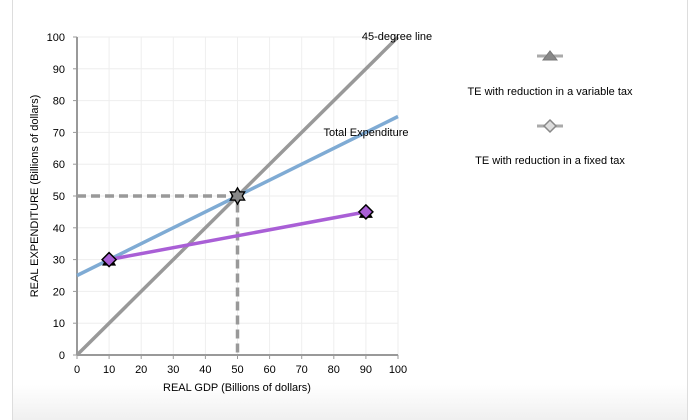  I want to click on y-tick-label: 100, so click(56, 38).